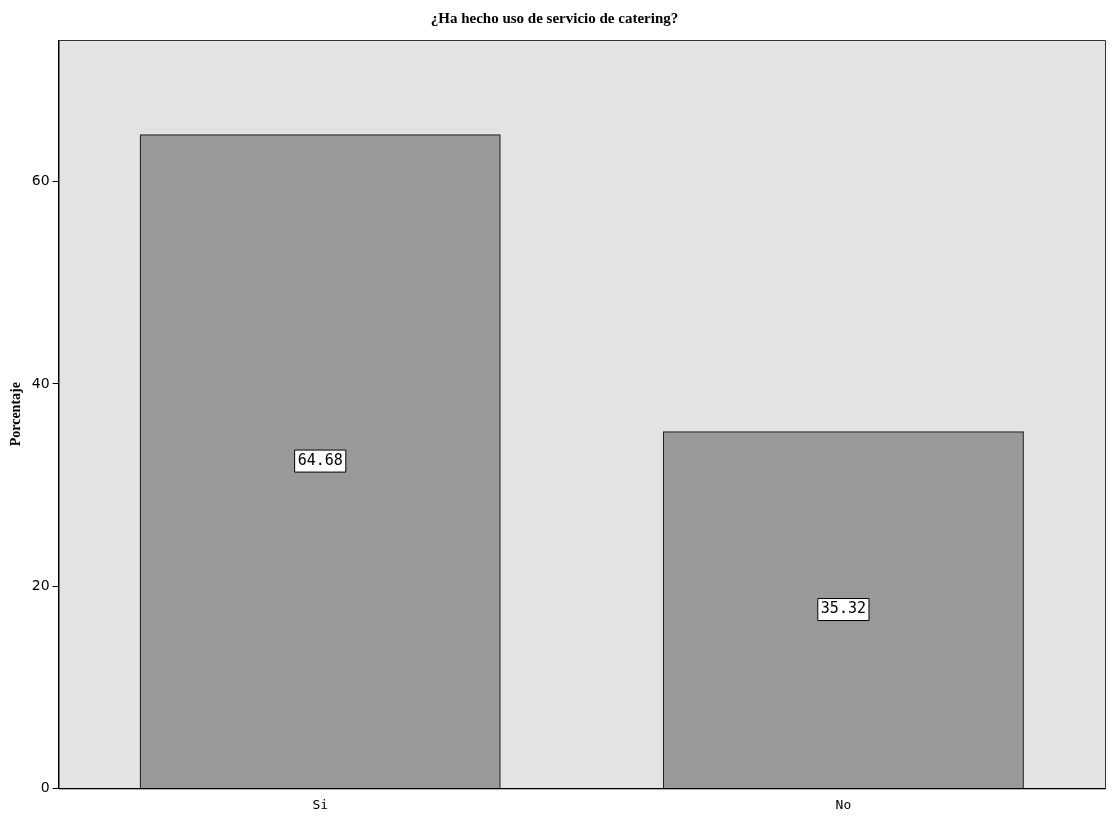 The width and height of the screenshot is (1119, 820). I want to click on x-tick-label: No, so click(843, 804).